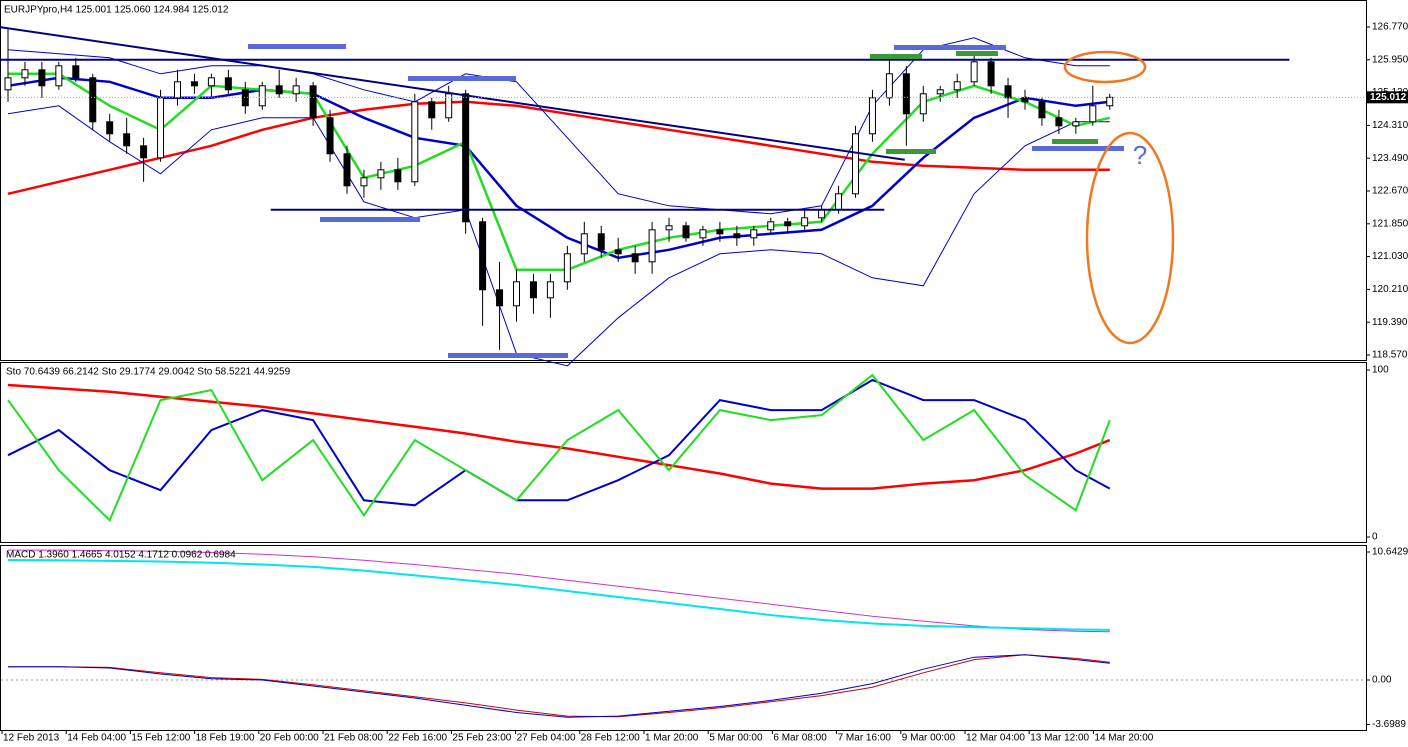  I want to click on y-tick-label: 126.770, so click(1390, 27).